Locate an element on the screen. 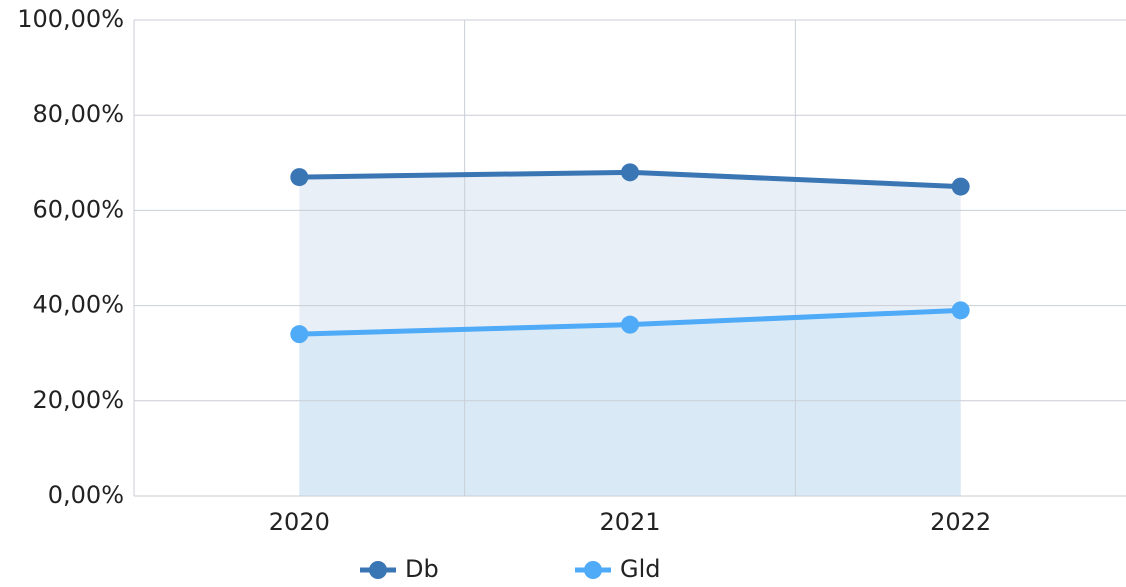 The height and width of the screenshot is (587, 1126). legend-label: Gld is located at coordinates (640, 569).